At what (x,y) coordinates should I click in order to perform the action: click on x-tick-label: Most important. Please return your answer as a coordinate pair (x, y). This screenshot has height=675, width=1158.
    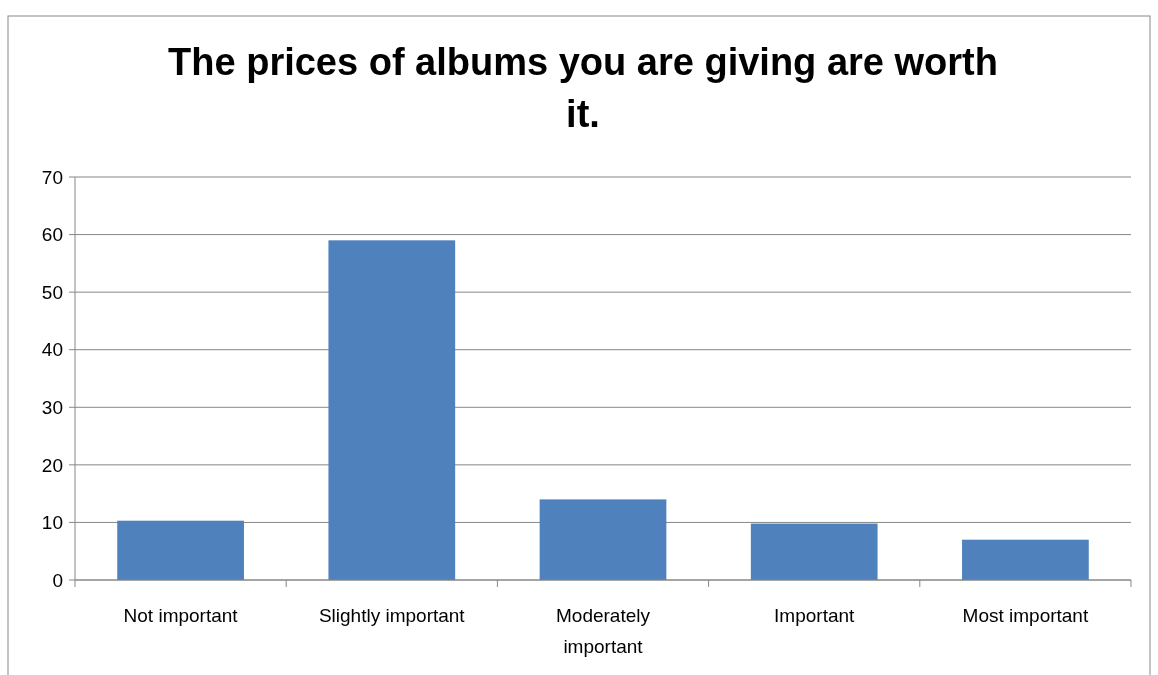
    Looking at the image, I should click on (1025, 615).